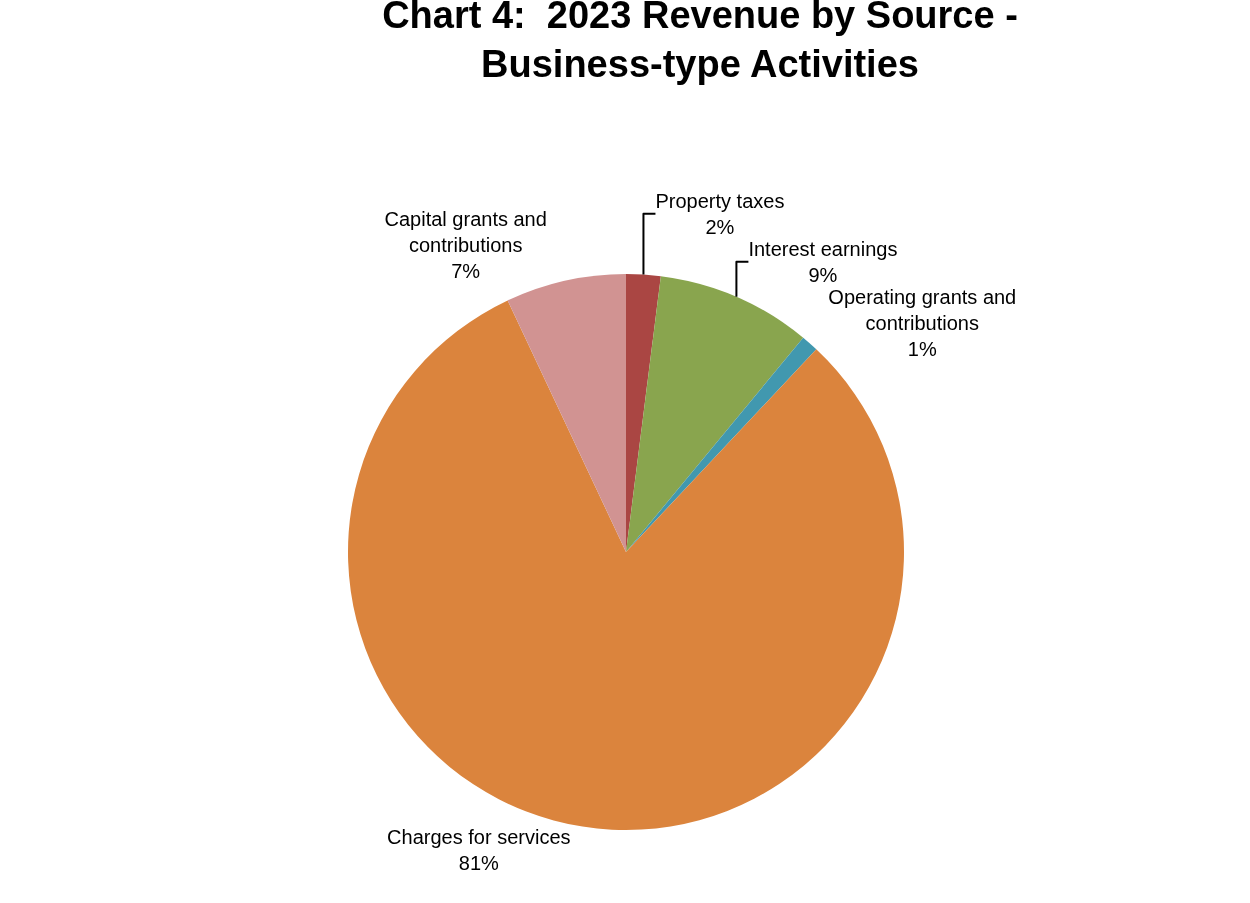 The height and width of the screenshot is (903, 1250). Describe the element at coordinates (823, 274) in the screenshot. I see `data-label: 9%` at that location.